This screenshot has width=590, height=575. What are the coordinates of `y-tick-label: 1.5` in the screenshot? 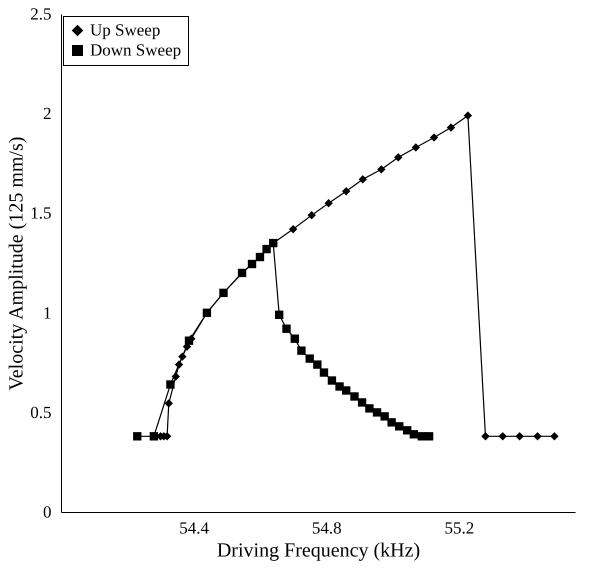 It's located at (41, 213).